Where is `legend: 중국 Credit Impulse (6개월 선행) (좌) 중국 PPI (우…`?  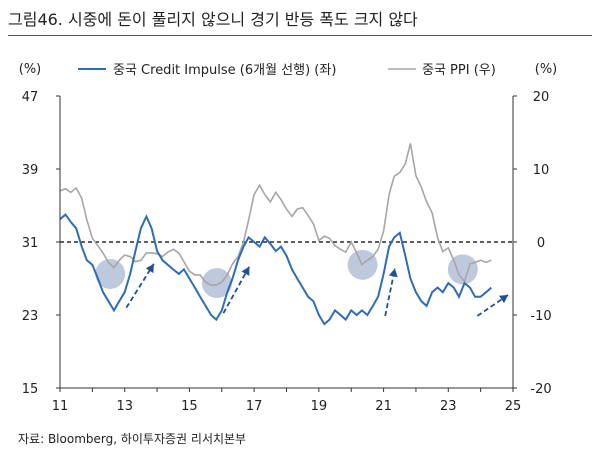
legend: 중국 Credit Impulse (6개월 선행) (좌) 중국 PPI (우… is located at coordinates (287, 70).